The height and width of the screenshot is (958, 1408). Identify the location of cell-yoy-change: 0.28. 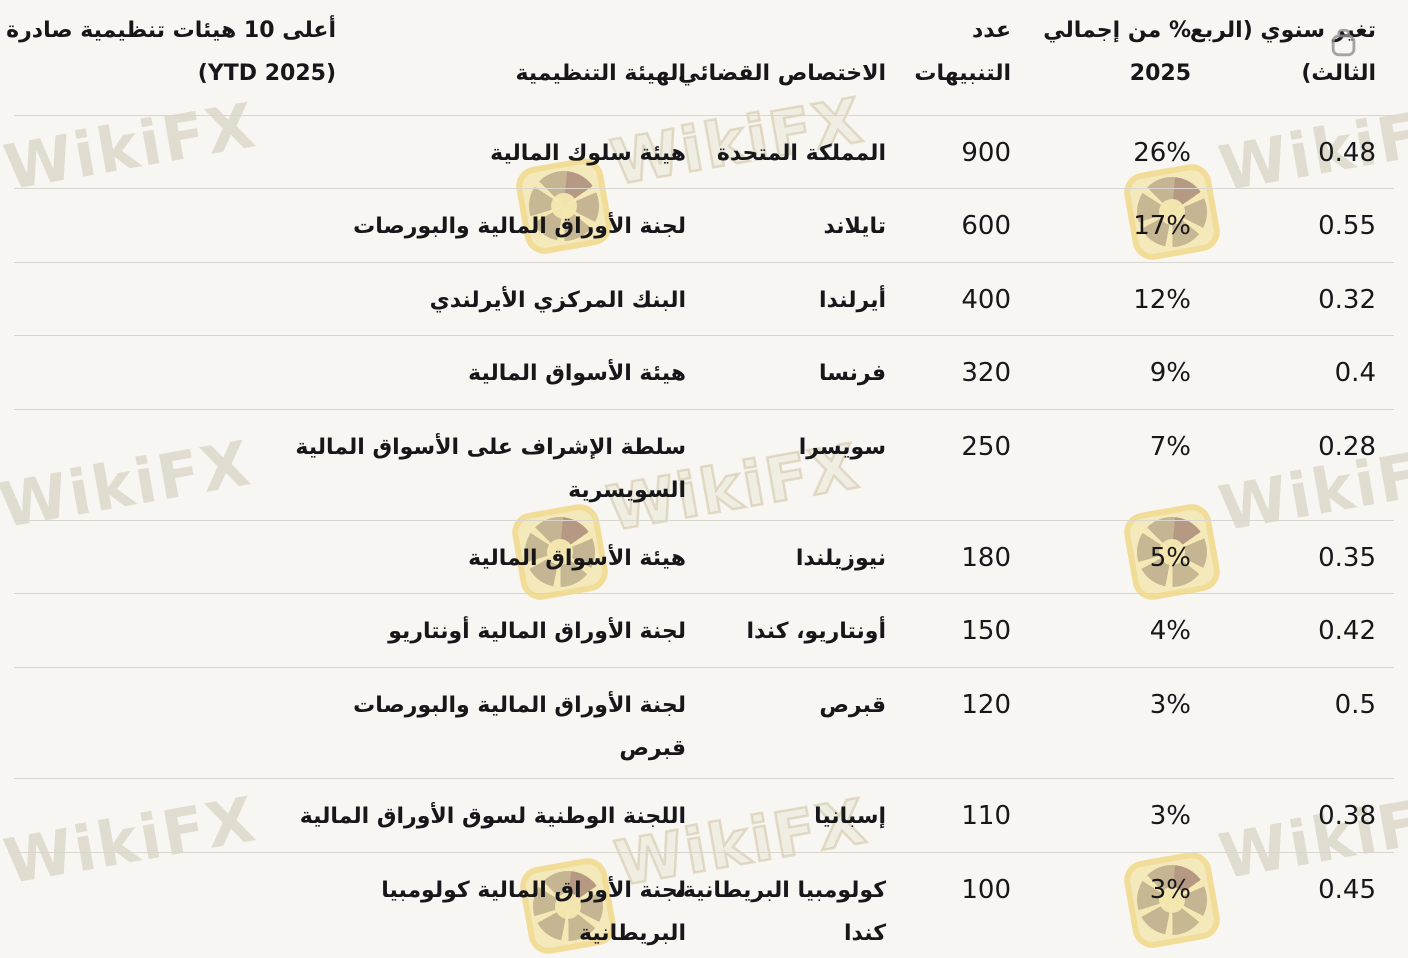
(1301, 465).